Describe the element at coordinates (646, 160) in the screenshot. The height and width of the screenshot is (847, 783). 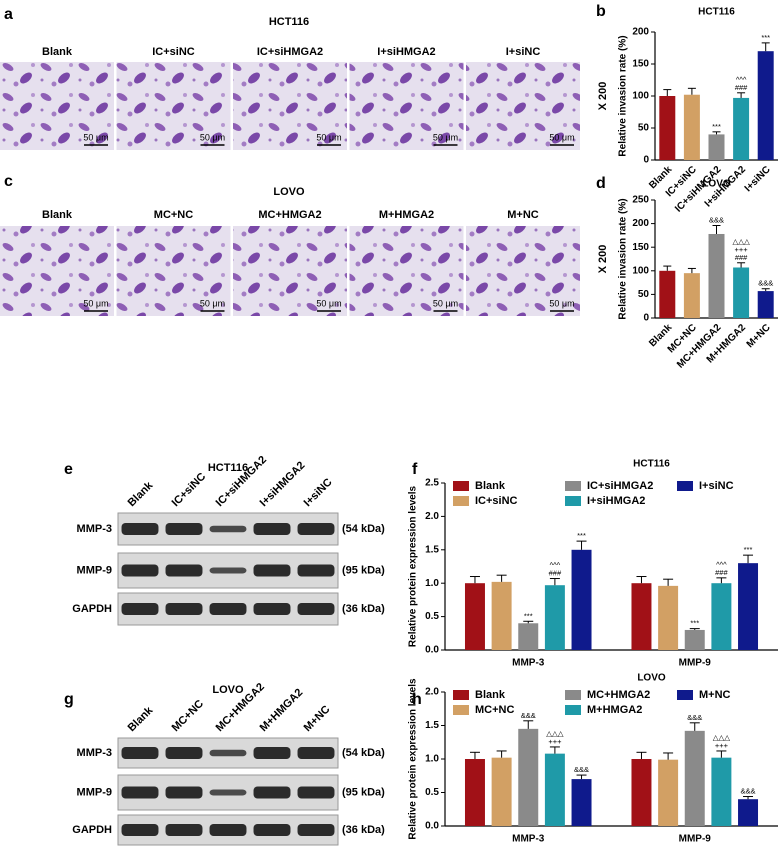
I see `y-tick-label: 0` at that location.